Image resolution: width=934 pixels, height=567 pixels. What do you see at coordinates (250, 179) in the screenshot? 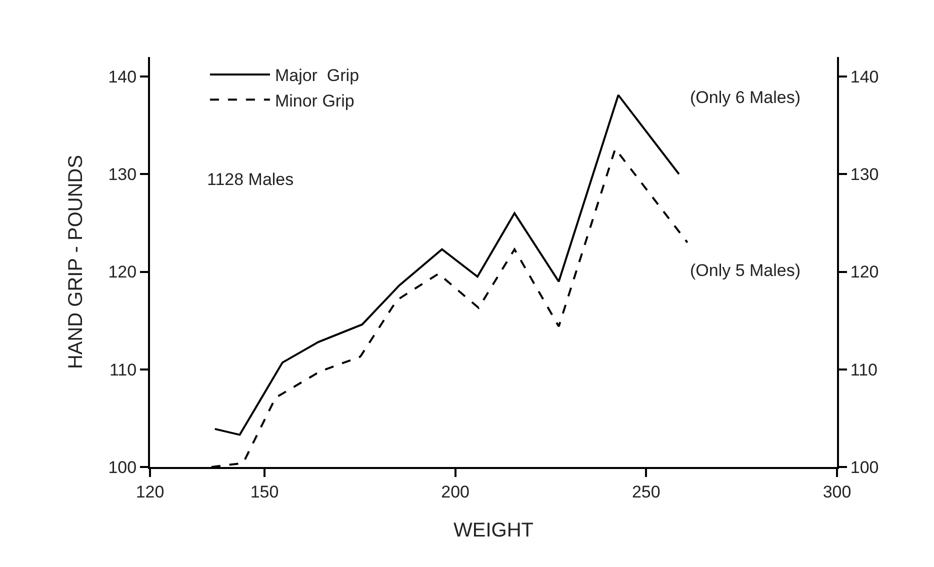
I see `annotation: 1128 Males` at bounding box center [250, 179].